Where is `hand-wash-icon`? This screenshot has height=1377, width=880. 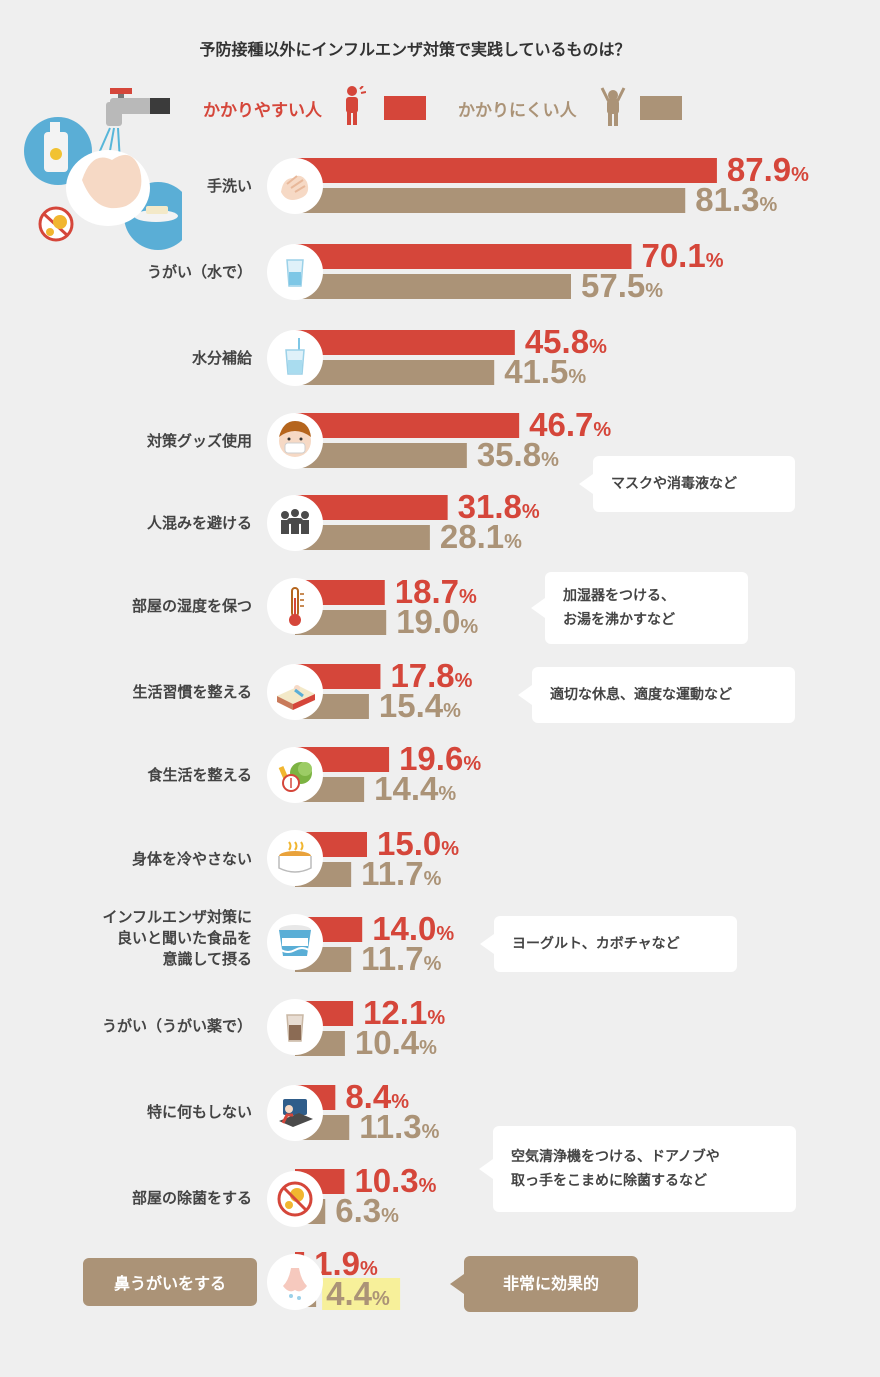 hand-wash-icon is located at coordinates (295, 186).